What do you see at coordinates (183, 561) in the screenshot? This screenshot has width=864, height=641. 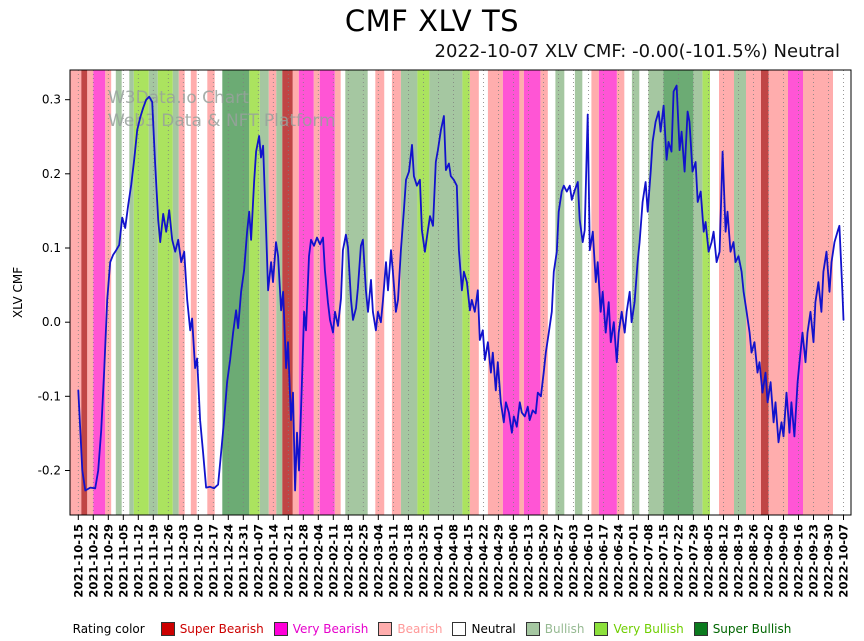 I see `x-tick-label: 2021-12-03` at bounding box center [183, 561].